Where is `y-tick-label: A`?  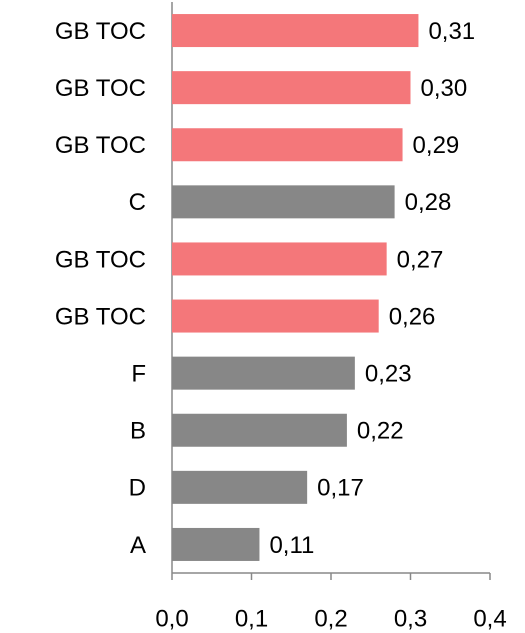 y-tick-label: A is located at coordinates (138, 545).